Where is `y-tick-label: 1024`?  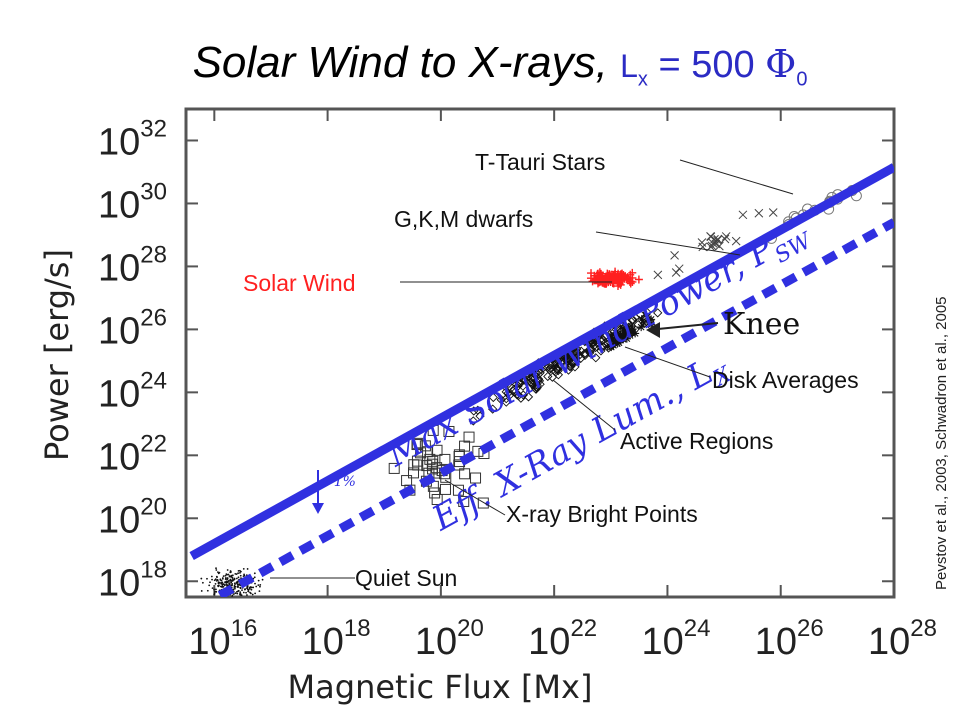 y-tick-label: 1024 is located at coordinates (132, 391).